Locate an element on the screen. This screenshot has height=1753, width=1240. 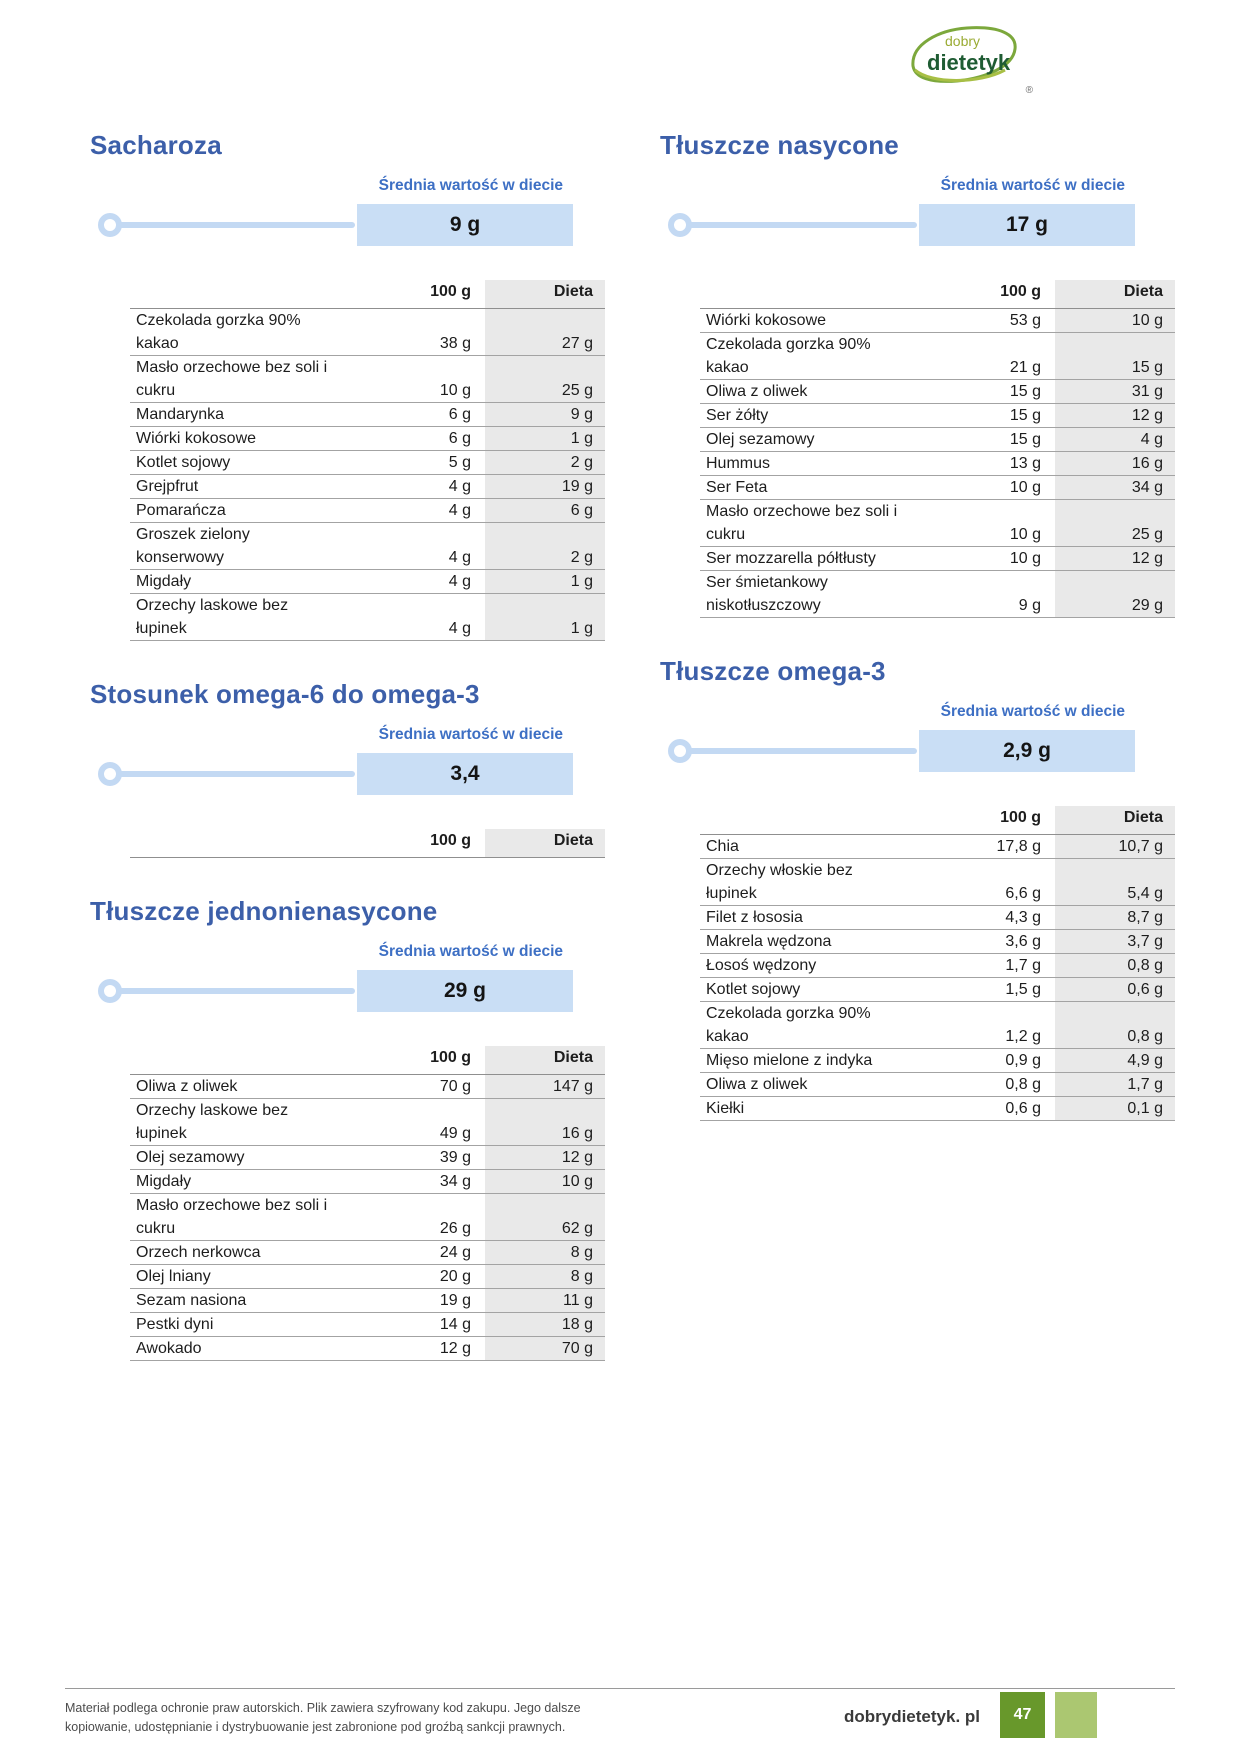
table-row: Oliwa z oliwek 0,8 g 1,7 g is located at coordinates (937, 1084).